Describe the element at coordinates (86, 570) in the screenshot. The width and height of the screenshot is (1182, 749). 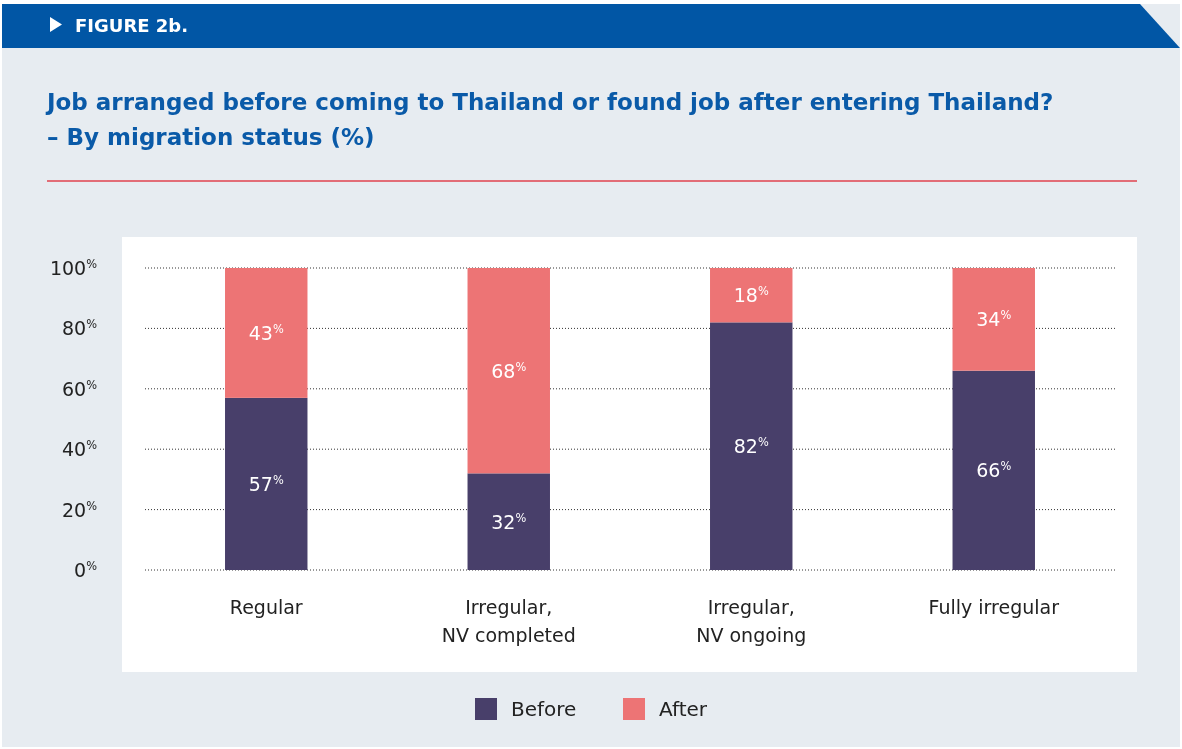
I see `y-tick-label: 0$^{%}$` at that location.